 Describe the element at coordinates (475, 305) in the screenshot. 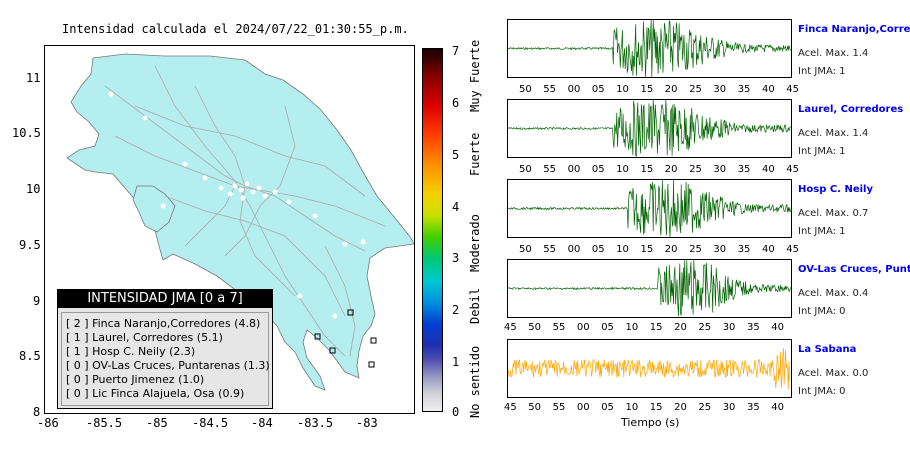

I see `colorbar-word: Debil` at that location.